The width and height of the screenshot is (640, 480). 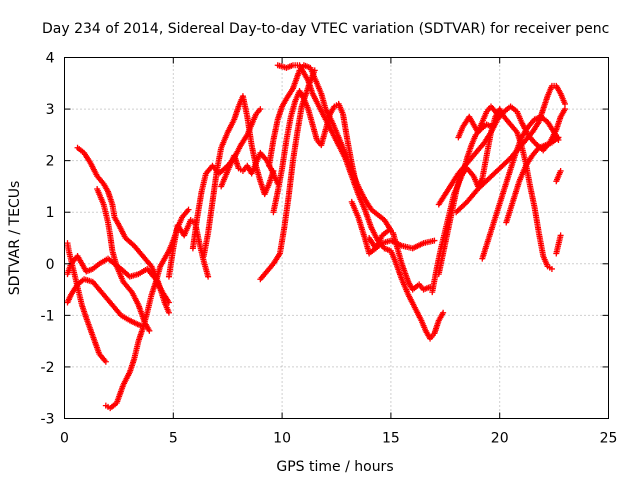 What do you see at coordinates (50, 110) in the screenshot?
I see `y-tick-label: 3` at bounding box center [50, 110].